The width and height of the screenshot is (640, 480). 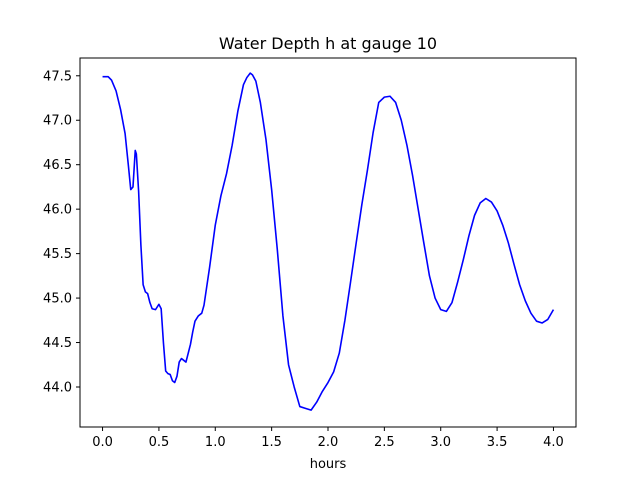 I want to click on x-axis-label: hours, so click(x=328, y=464).